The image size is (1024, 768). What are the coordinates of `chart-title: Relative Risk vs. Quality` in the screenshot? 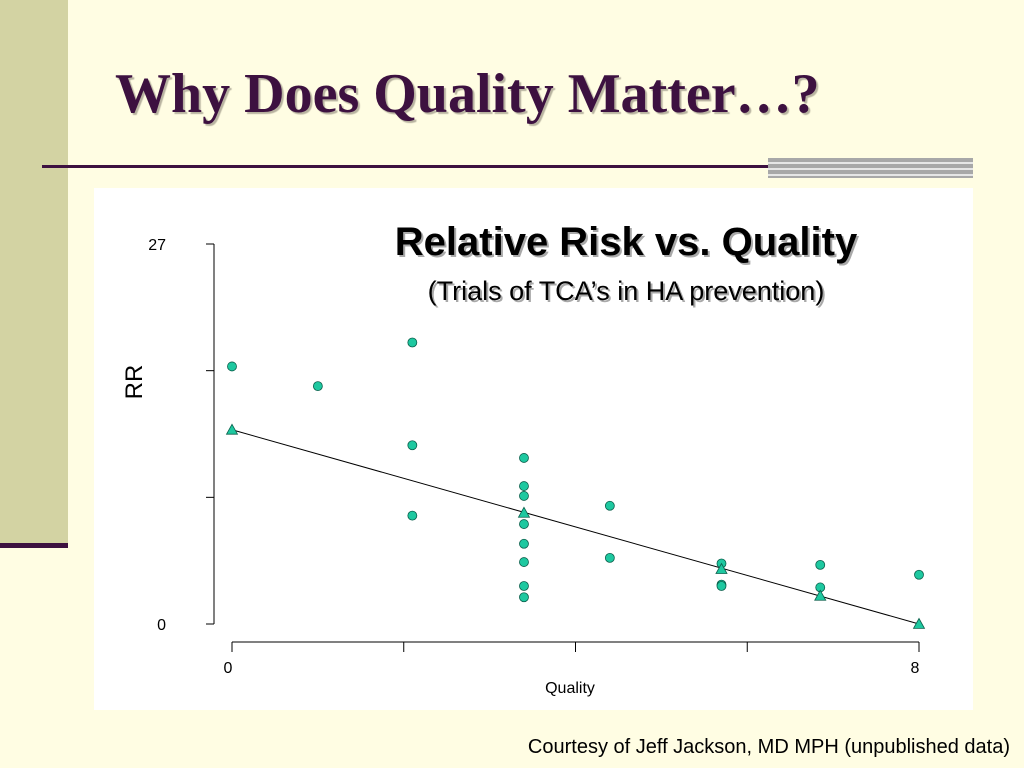 It's located at (626, 242).